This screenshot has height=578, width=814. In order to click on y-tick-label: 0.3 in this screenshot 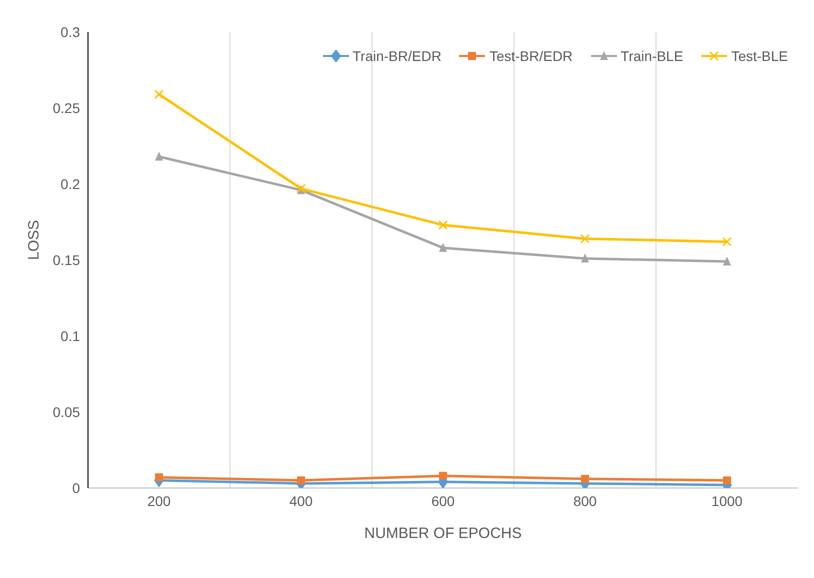, I will do `click(70, 32)`.